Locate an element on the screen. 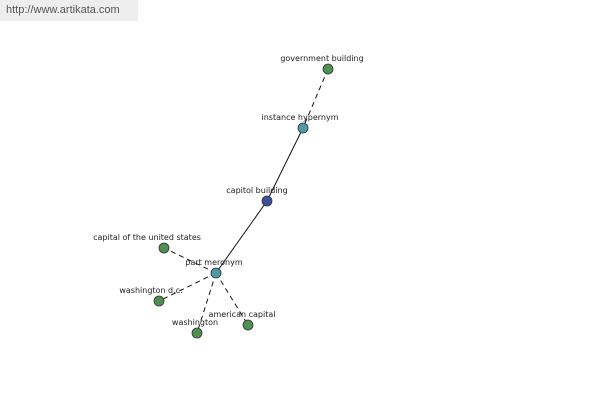 The width and height of the screenshot is (600, 400). node-label: government building is located at coordinates (321, 58).